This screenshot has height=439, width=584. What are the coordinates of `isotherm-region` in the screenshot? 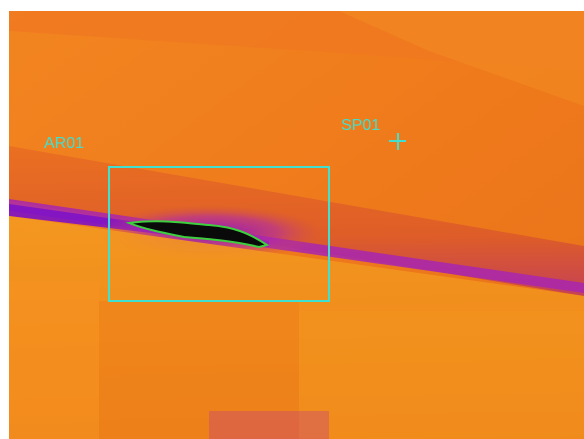 It's located at (197, 234).